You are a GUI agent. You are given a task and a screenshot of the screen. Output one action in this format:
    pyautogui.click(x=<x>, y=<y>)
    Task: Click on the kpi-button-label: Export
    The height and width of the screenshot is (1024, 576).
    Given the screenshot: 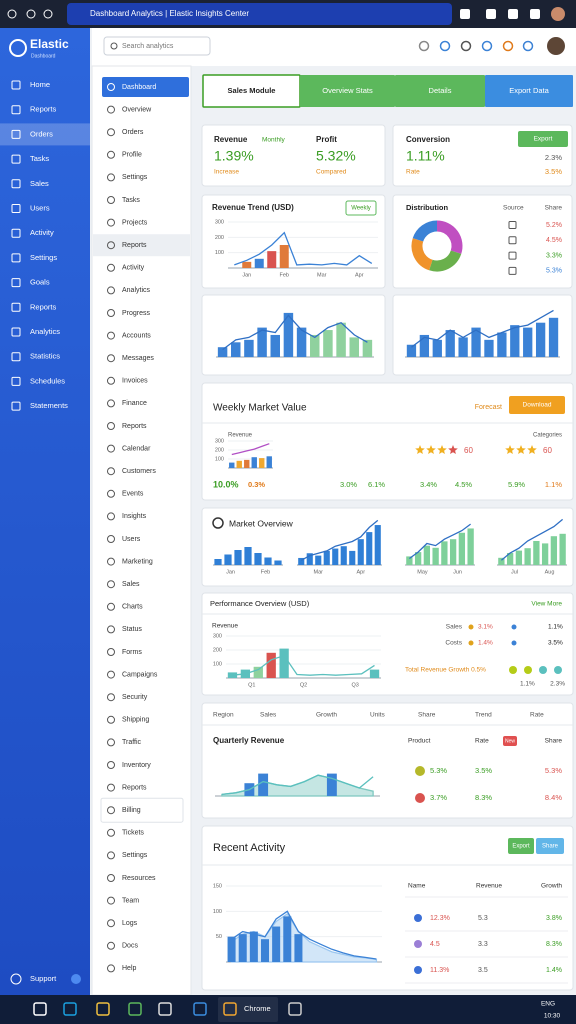 What is the action you would take?
    pyautogui.click(x=543, y=139)
    